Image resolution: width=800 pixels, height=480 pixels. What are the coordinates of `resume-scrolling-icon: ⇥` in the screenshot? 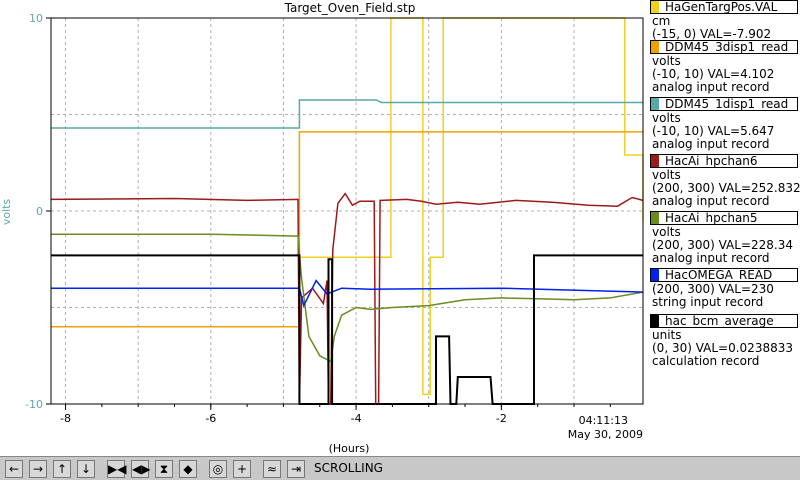 It's located at (296, 469).